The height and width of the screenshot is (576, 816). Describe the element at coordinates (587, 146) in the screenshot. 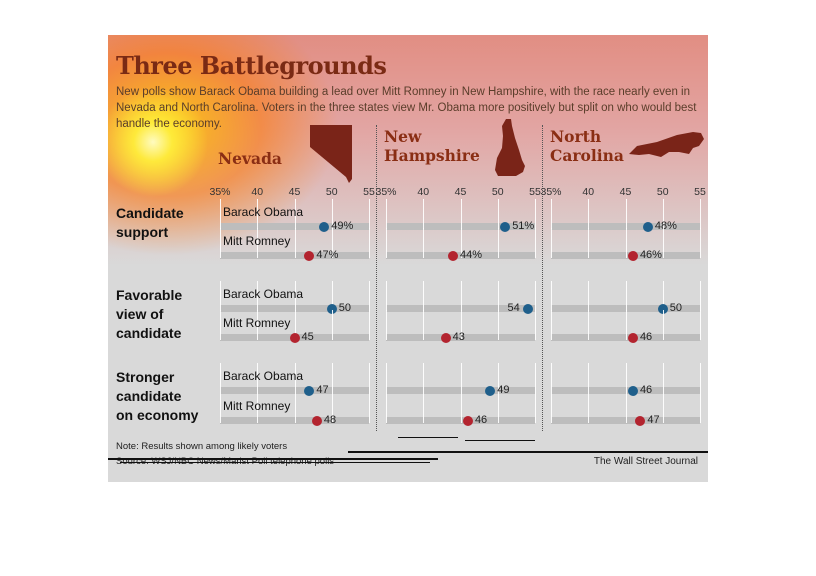

I see `state-name-north-carolina: North Carolina` at that location.